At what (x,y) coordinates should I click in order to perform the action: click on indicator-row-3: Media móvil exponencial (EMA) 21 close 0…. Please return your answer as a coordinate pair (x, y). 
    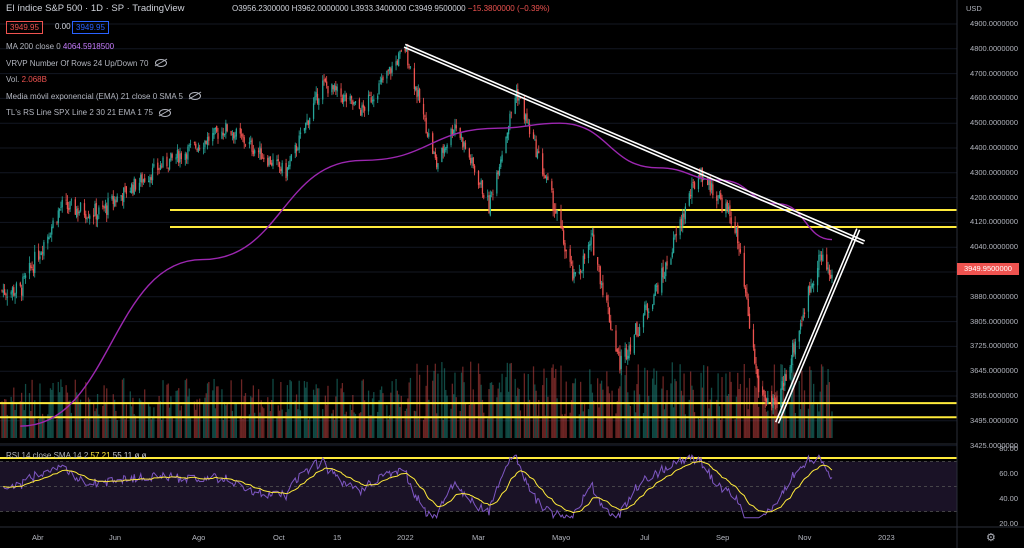
    Looking at the image, I should click on (104, 97).